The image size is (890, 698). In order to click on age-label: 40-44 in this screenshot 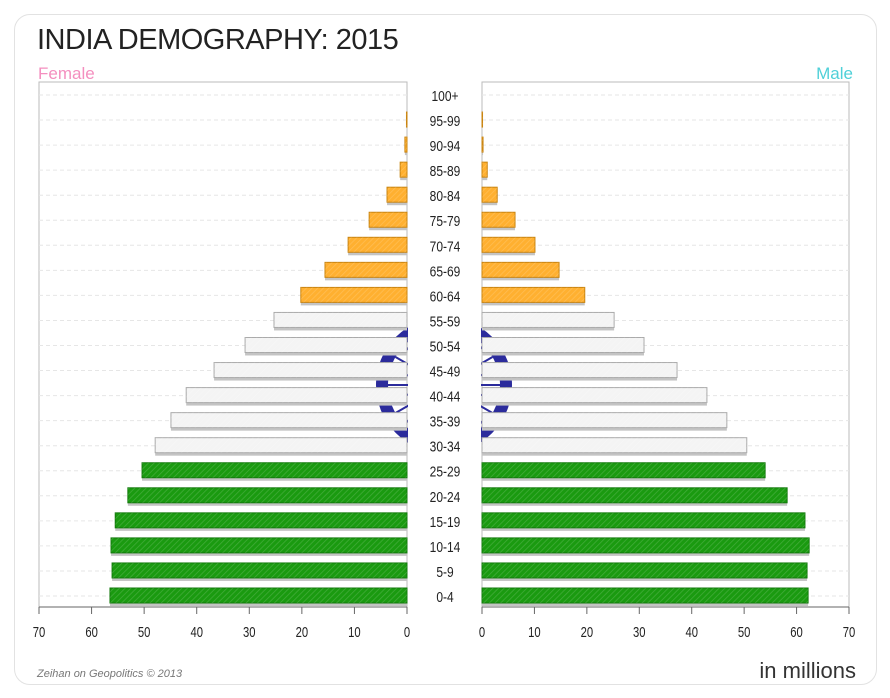, I will do `click(445, 396)`.